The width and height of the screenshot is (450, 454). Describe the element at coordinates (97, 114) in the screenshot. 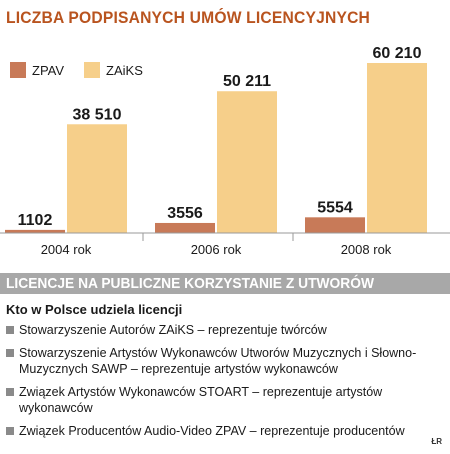

I see `data-label-zaiks-0: 38 510` at that location.